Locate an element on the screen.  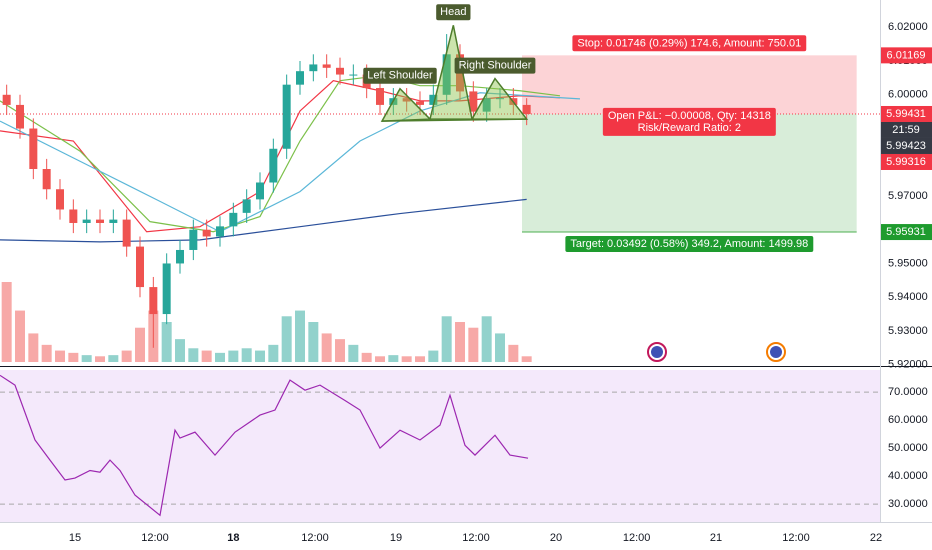
pattern-label: Head is located at coordinates (453, 12).